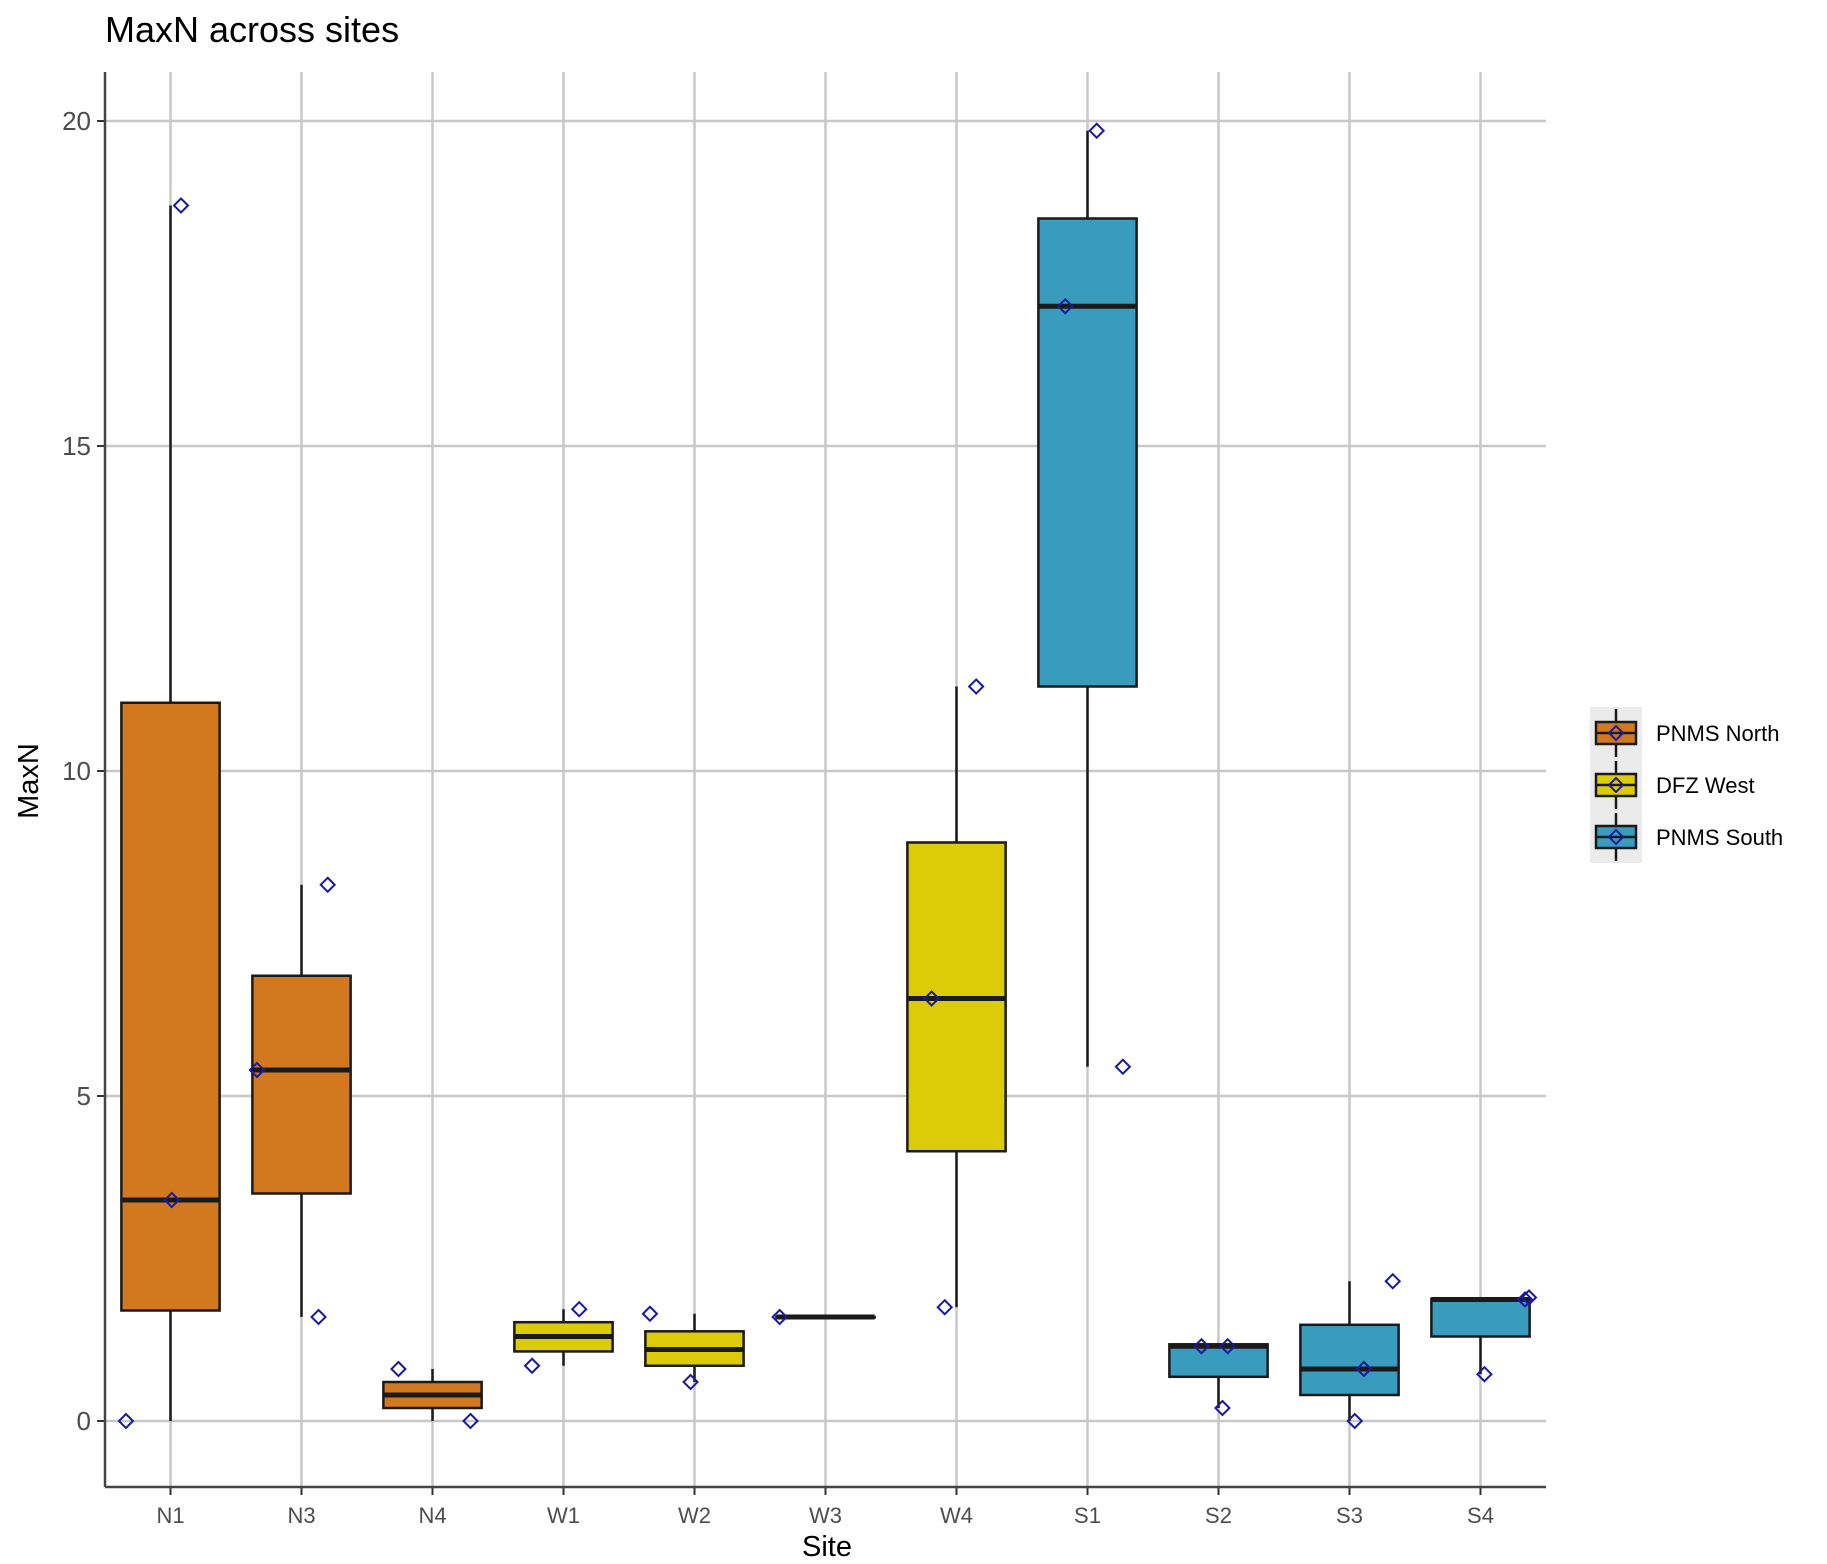  I want to click on y-tick-label: 10, so click(76, 771).